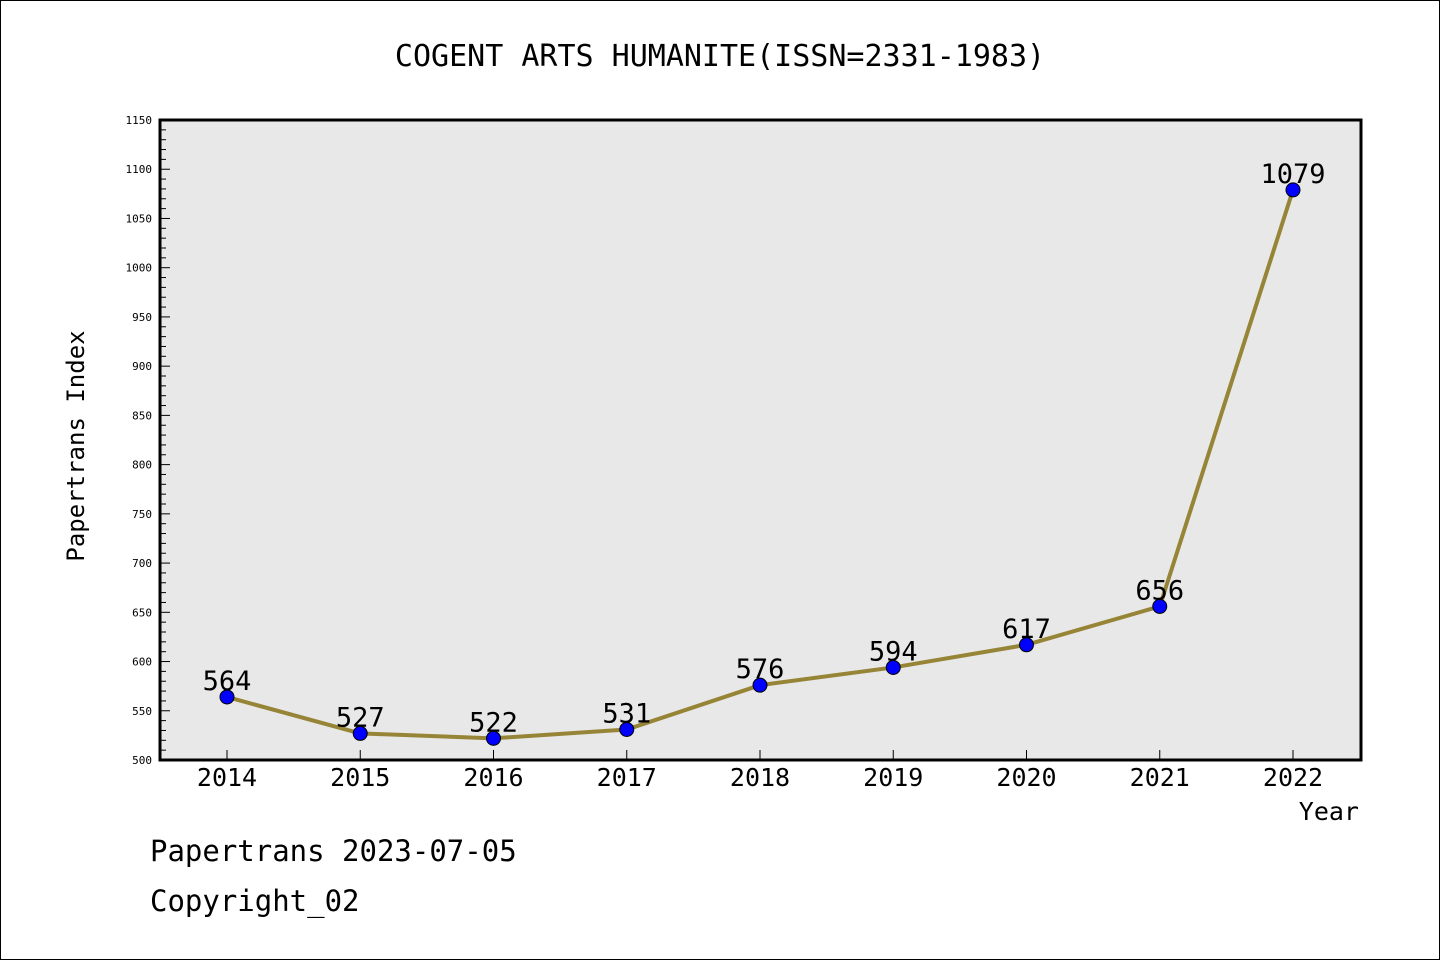 The image size is (1440, 960). Describe the element at coordinates (493, 777) in the screenshot. I see `x-tick-label: 2016` at that location.